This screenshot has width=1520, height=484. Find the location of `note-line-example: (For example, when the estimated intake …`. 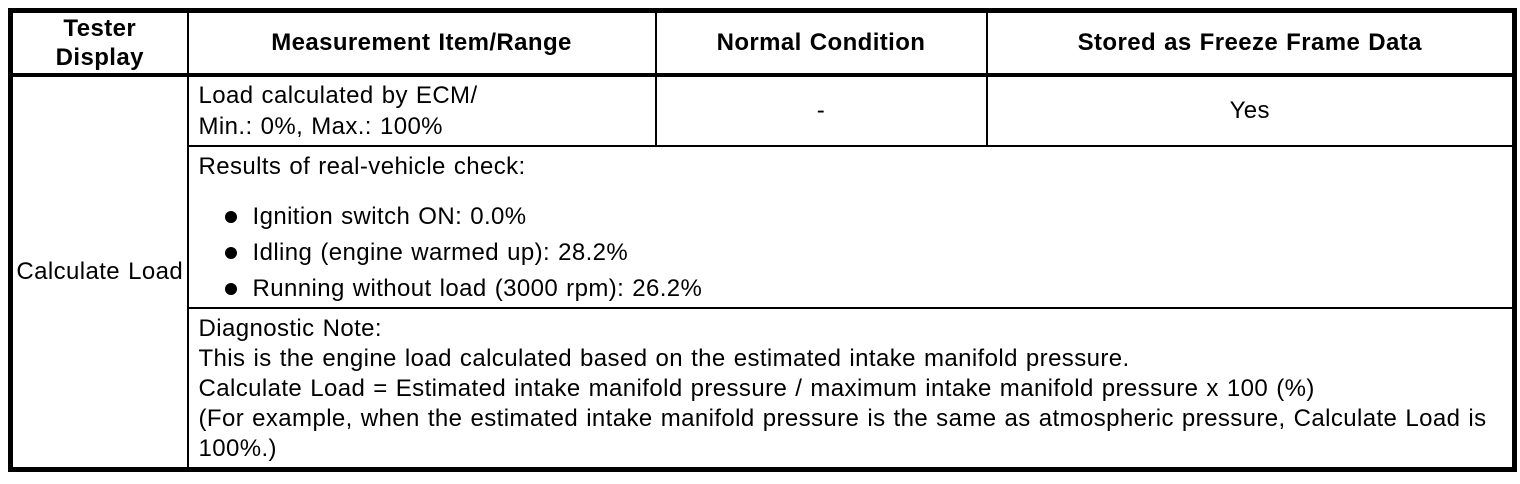

note-line-example: (For example, when the estimated intake … is located at coordinates (842, 418).